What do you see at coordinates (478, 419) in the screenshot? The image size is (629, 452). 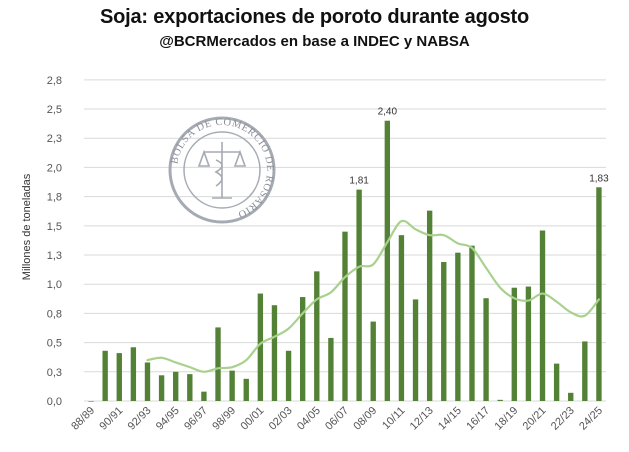 I see `x-tick-label: 16/17` at bounding box center [478, 419].